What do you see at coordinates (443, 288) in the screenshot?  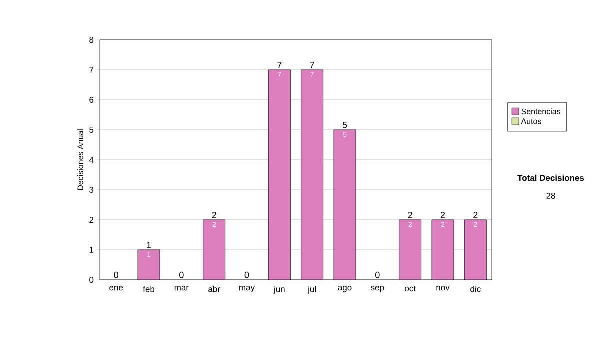 I see `x-tick-label: nov` at bounding box center [443, 288].